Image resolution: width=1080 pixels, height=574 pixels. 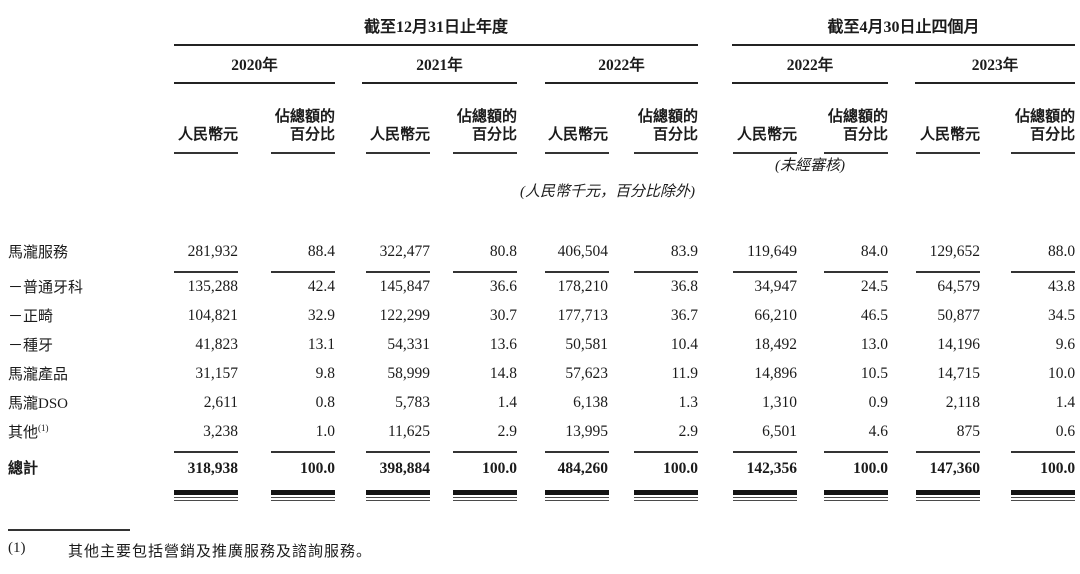 What do you see at coordinates (772, 252) in the screenshot?
I see `cell-value: 119,649` at bounding box center [772, 252].